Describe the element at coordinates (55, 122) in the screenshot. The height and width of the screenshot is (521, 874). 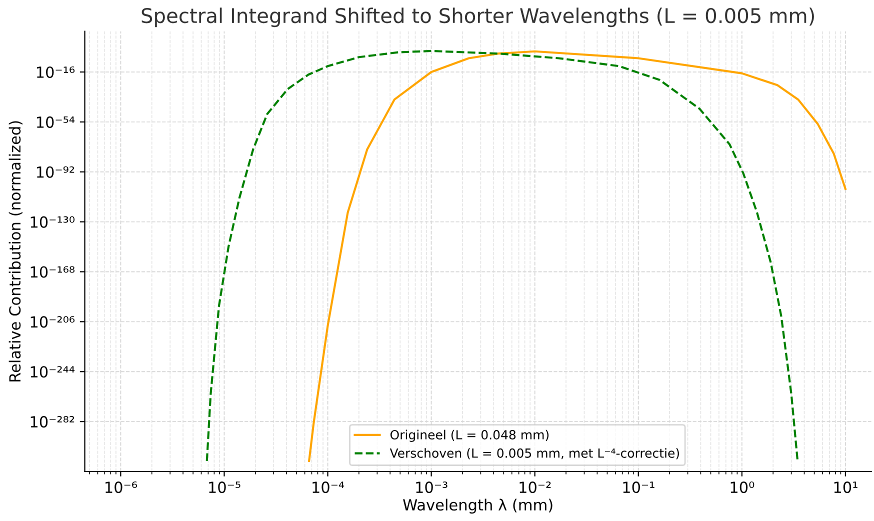
I see `y-tick-label: 10⁻⁵⁴` at that location.